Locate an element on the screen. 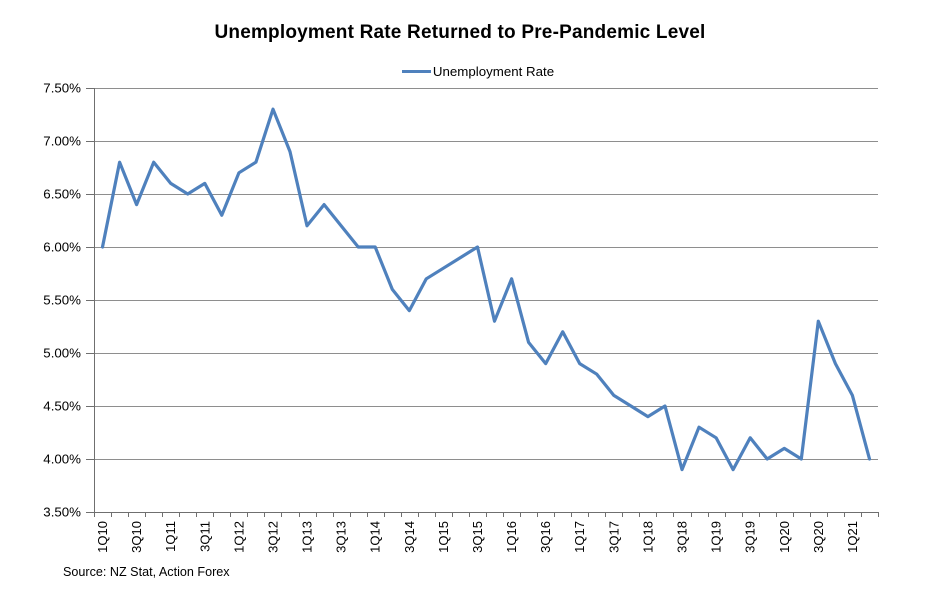 The width and height of the screenshot is (941, 604). x-tick-label: 3Q16 is located at coordinates (545, 537).